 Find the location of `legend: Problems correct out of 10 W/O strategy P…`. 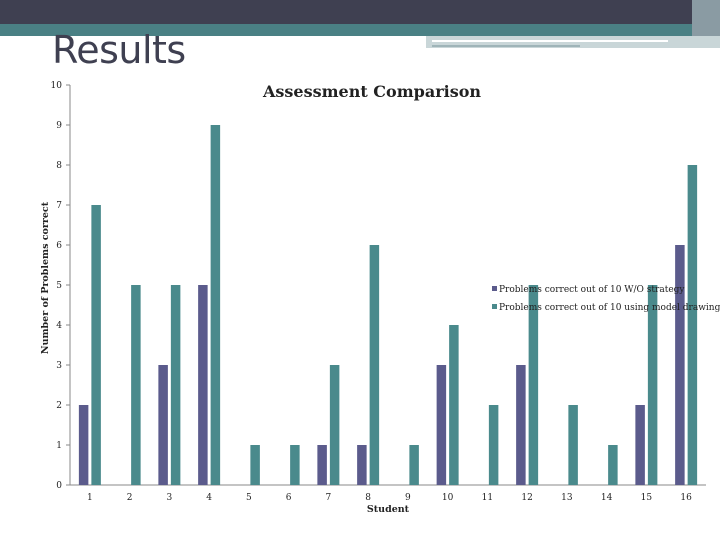

legend: Problems correct out of 10 W/O strategy P… is located at coordinates (606, 299).